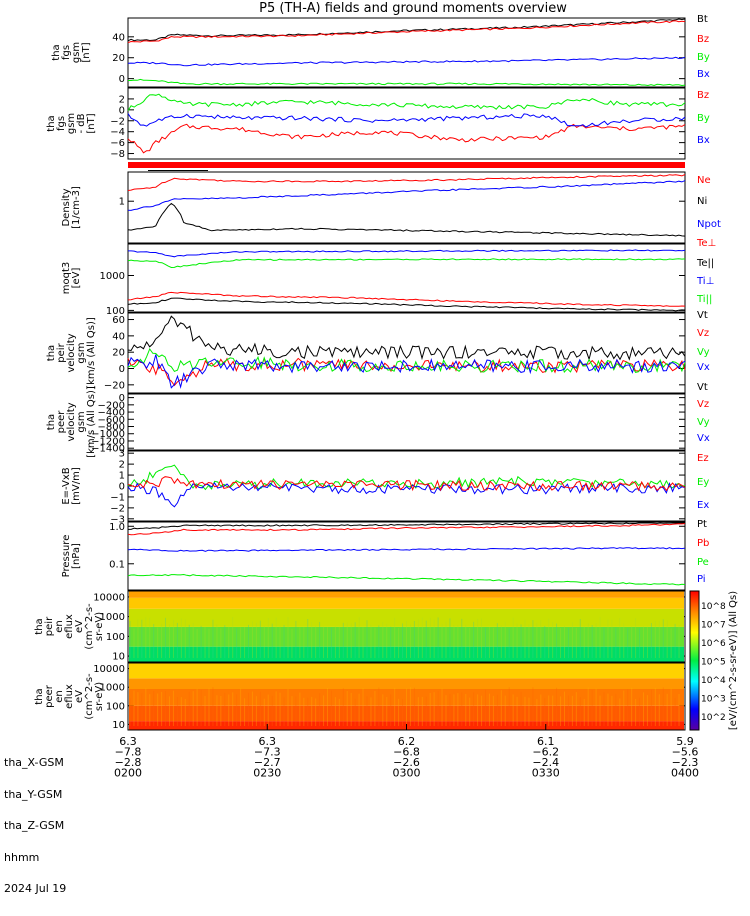  What do you see at coordinates (406, 182) in the screenshot?
I see `series-line-Ne` at bounding box center [406, 182].